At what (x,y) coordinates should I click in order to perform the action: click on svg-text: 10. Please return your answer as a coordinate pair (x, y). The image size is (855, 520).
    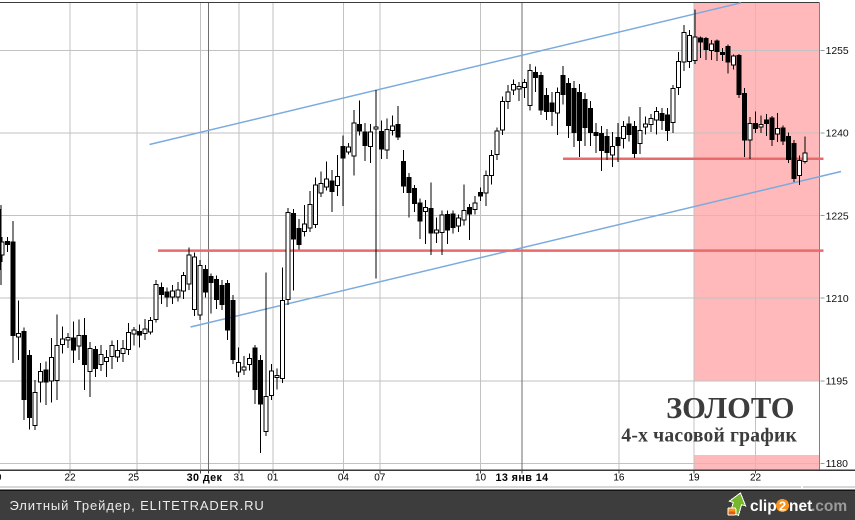
    Looking at the image, I should click on (481, 478).